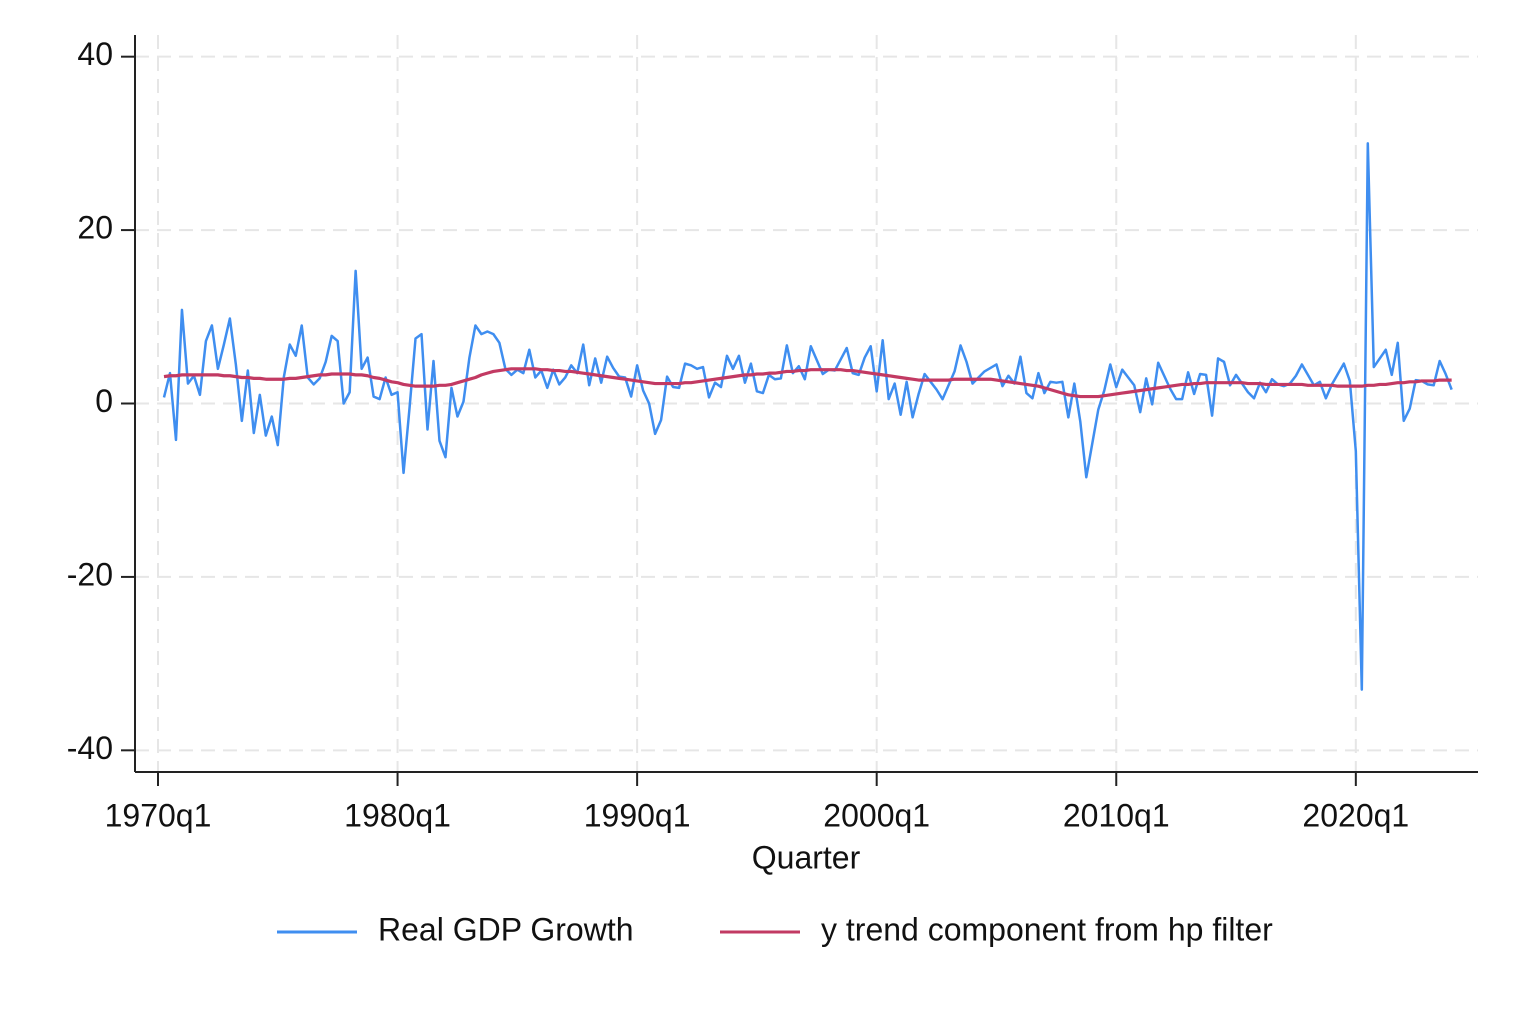 This screenshot has width=1518, height=1012. I want to click on series-line, so click(807, 383).